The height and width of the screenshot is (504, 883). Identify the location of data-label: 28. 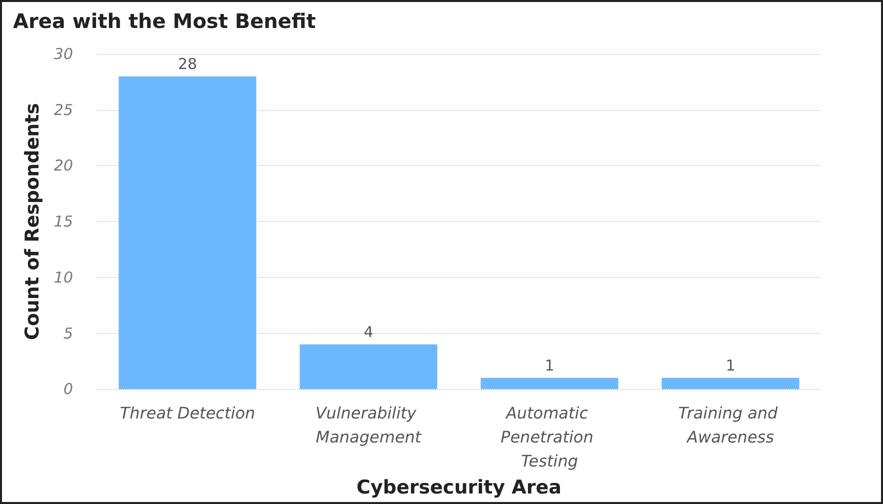
(188, 63).